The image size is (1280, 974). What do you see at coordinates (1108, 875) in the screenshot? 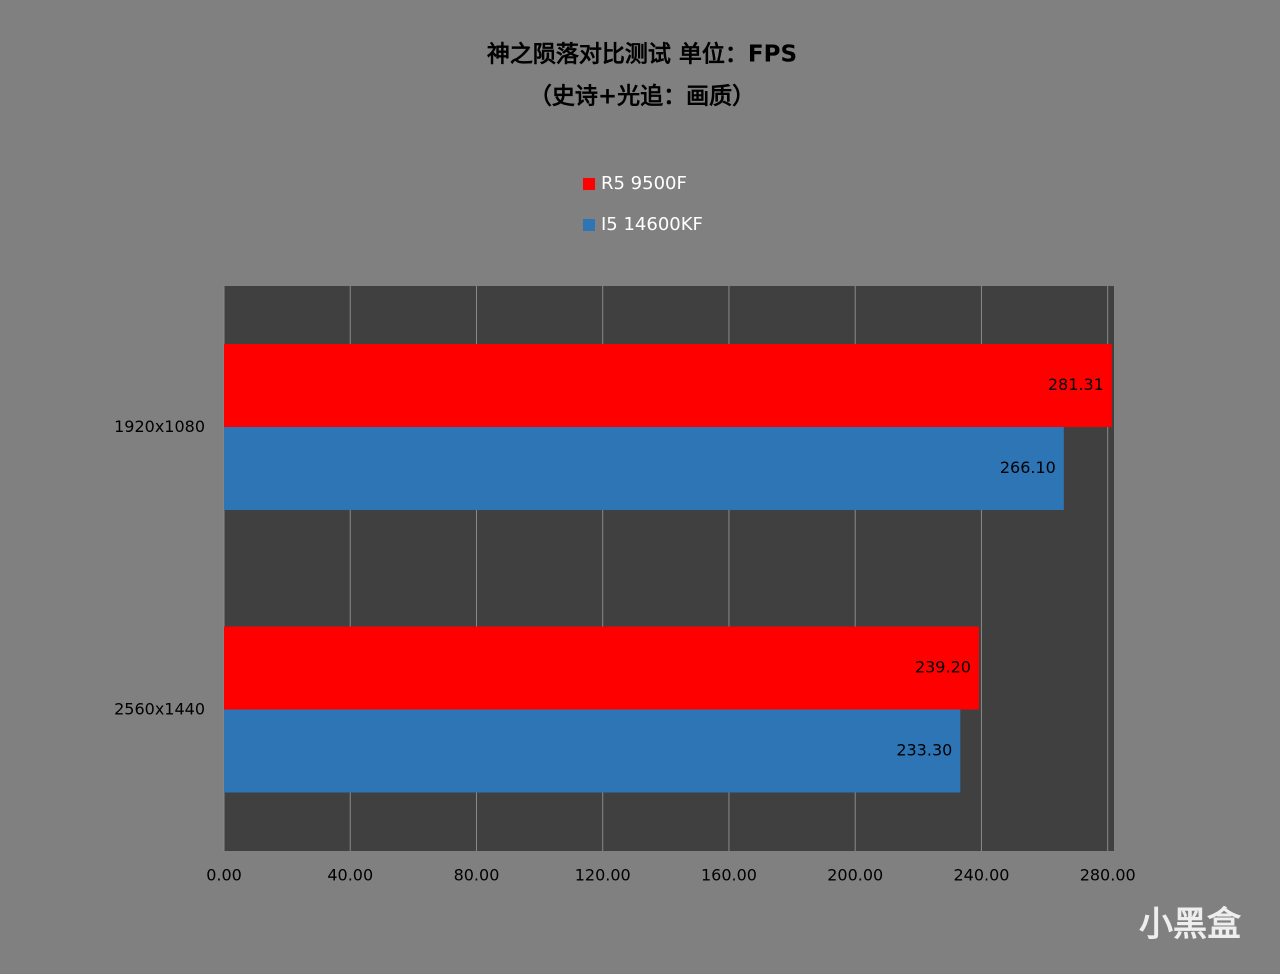
I see `x-tick-label: 280.00` at bounding box center [1108, 875].